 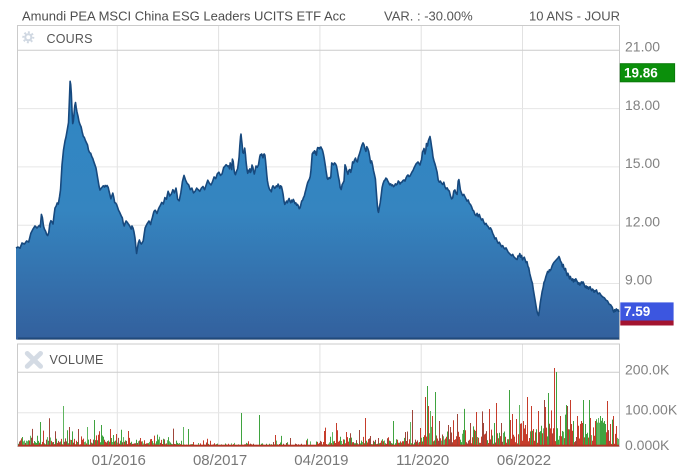 I want to click on svg-text: VOLUME, so click(x=77, y=360).